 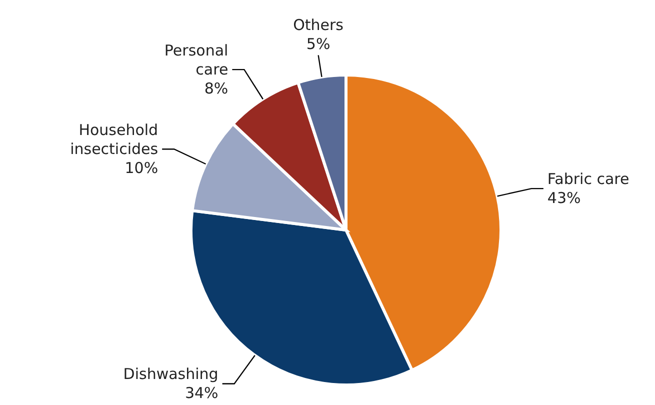 I want to click on slice-label: Others, so click(x=318, y=25).